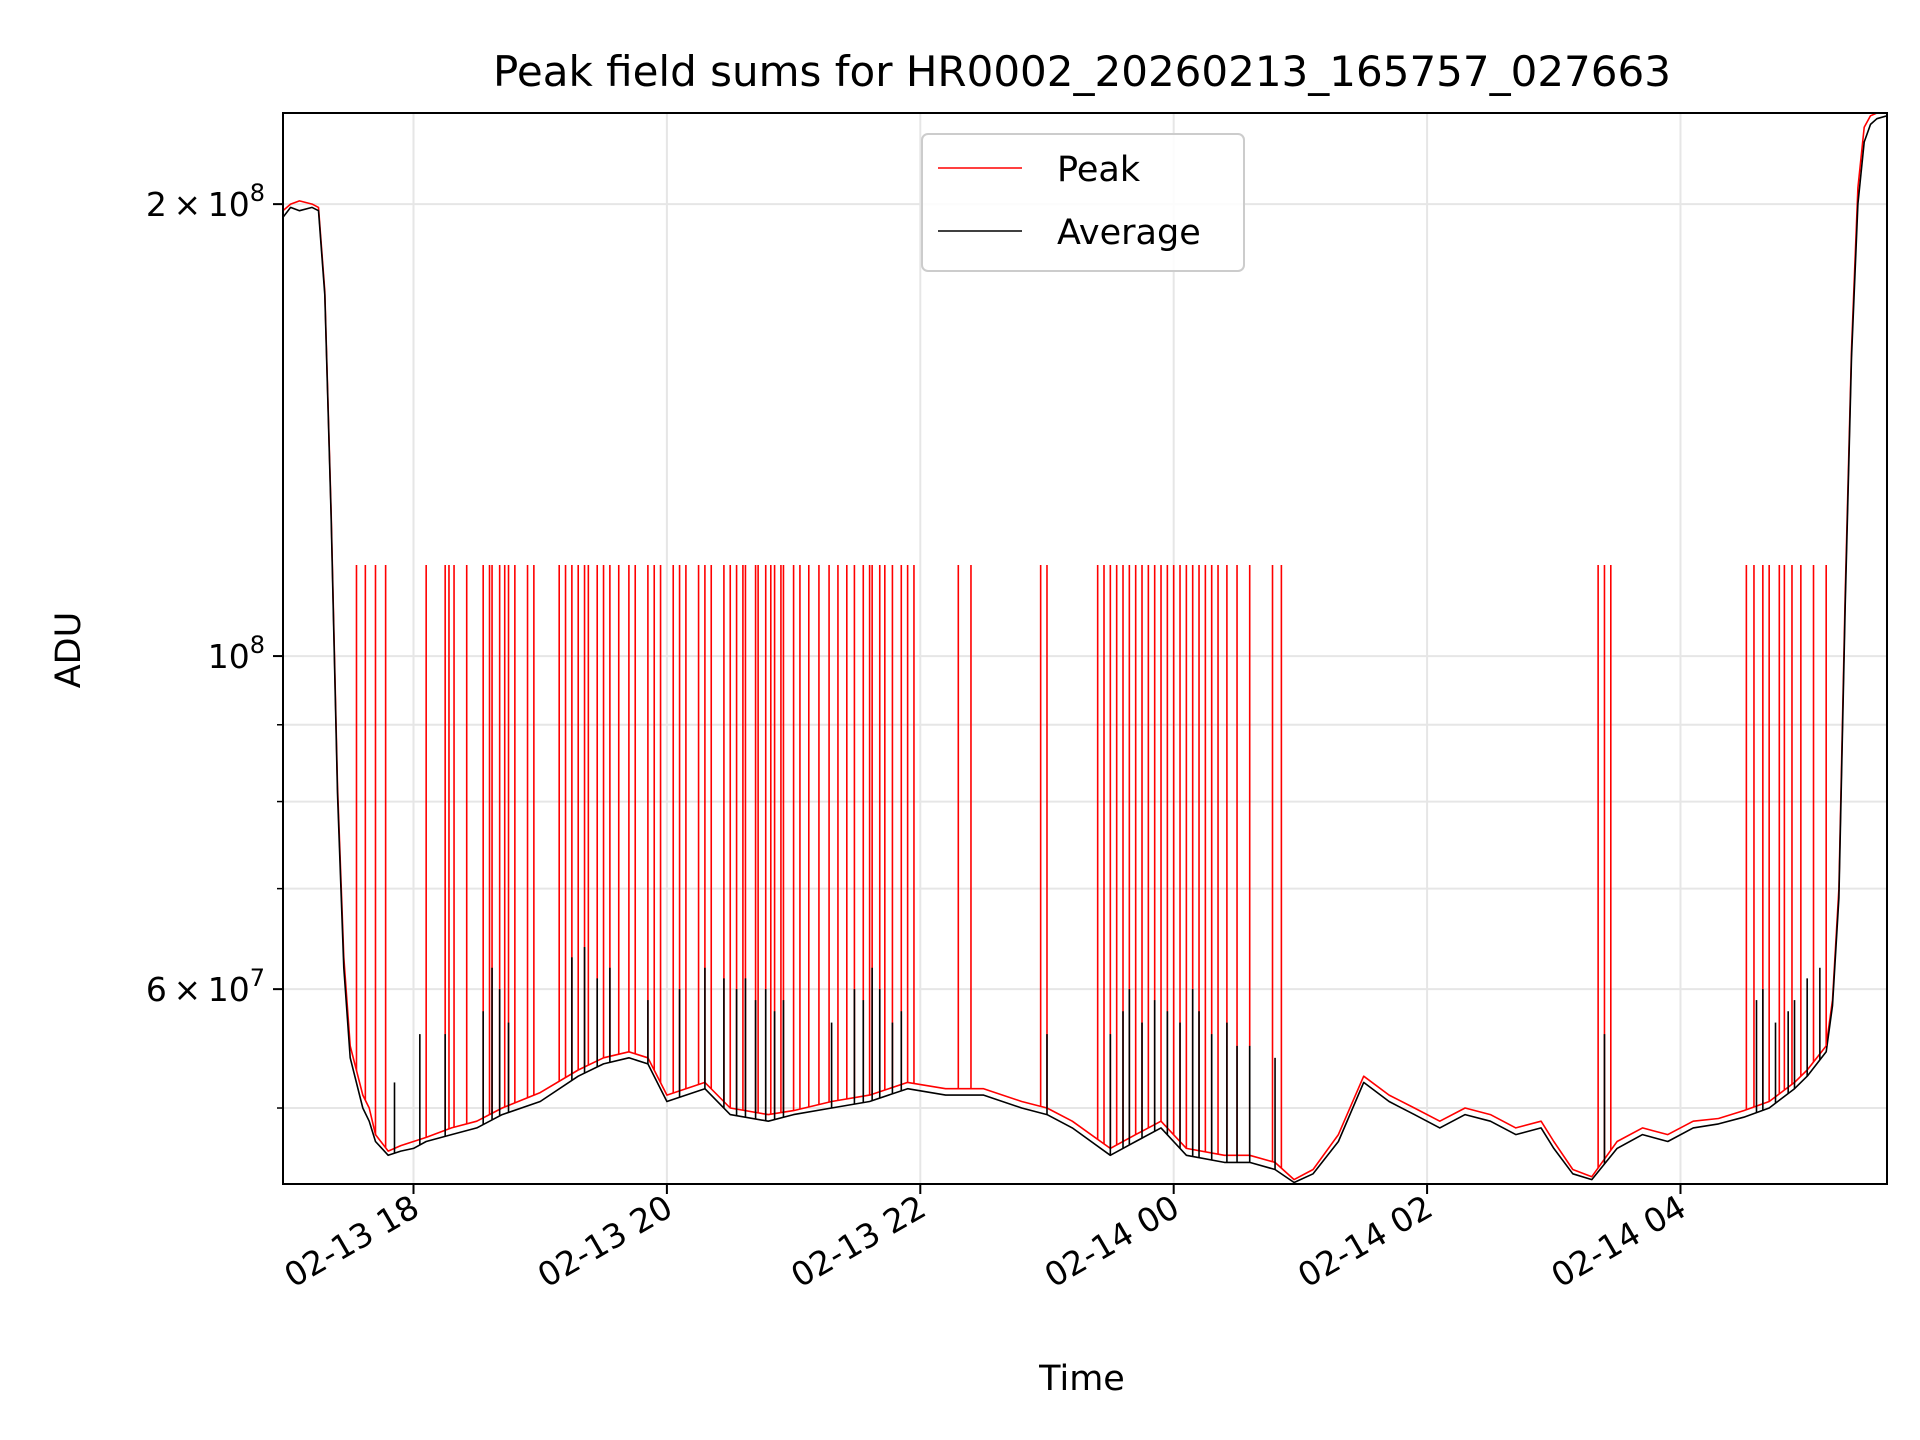 The image size is (1920, 1440). I want to click on average-spikes, so click(1107, 1058).